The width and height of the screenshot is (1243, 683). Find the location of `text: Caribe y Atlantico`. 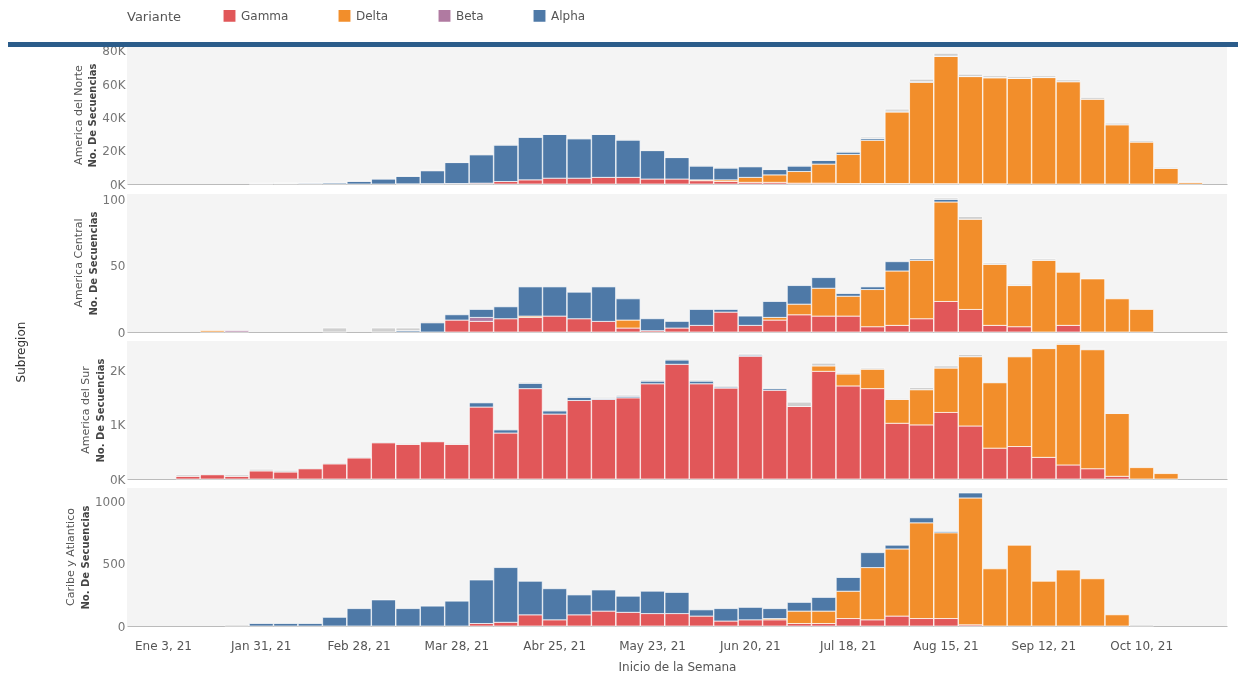

text: Caribe y Atlantico is located at coordinates (71, 556).